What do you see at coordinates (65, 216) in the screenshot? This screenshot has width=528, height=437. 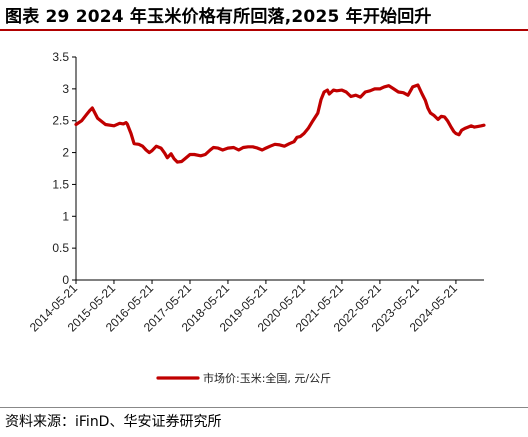 I see `y-tick-label: 1` at bounding box center [65, 216].